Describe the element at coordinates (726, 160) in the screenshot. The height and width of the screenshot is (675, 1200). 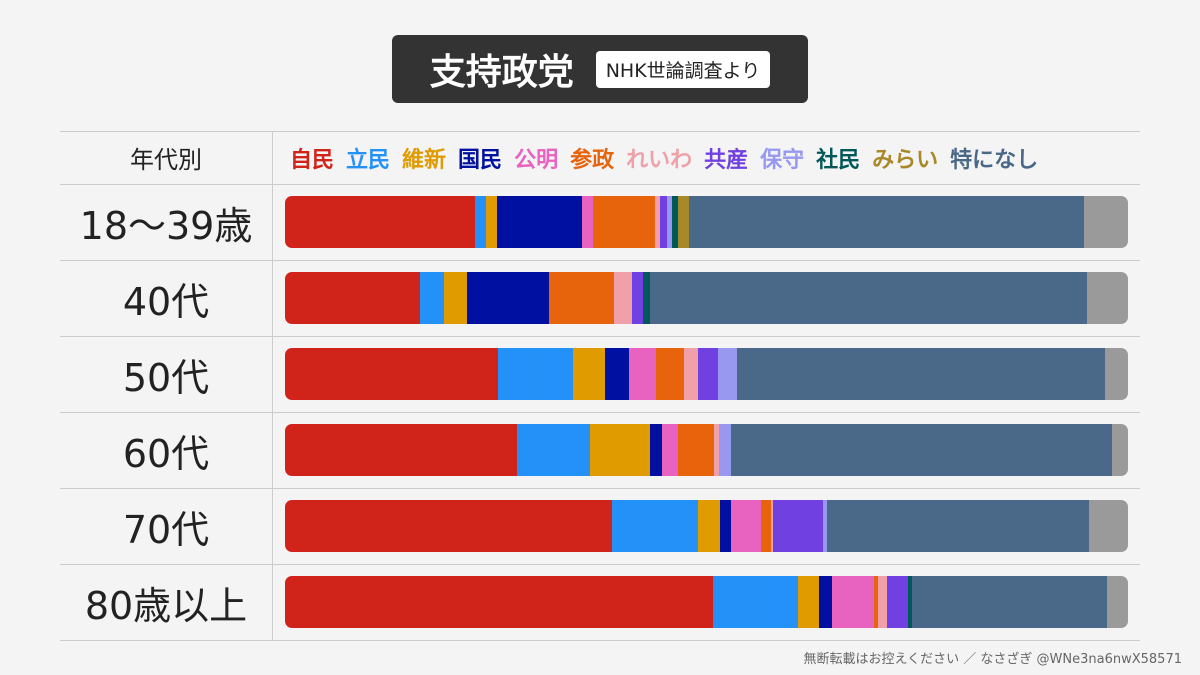
I see `legend-entry: 共産` at that location.